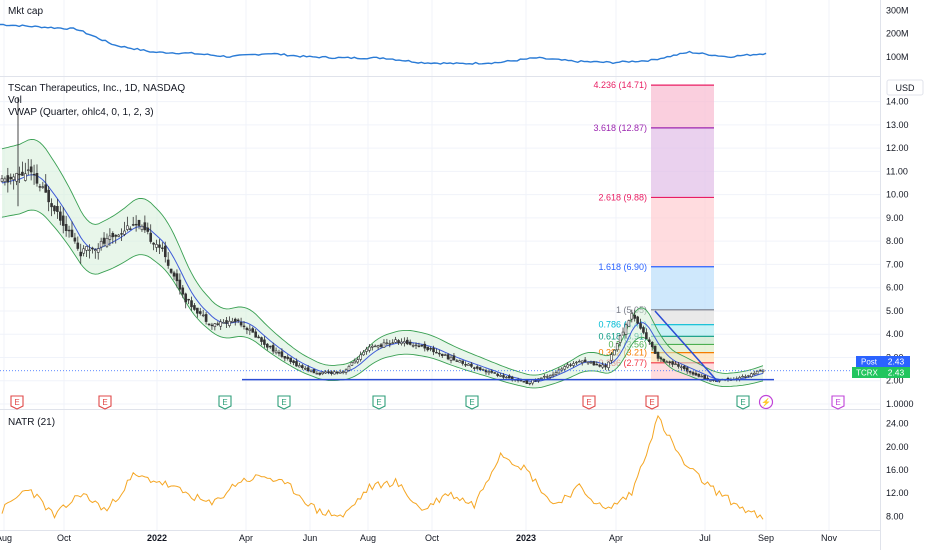 The image size is (932, 550). What do you see at coordinates (897, 148) in the screenshot?
I see `price-axis-label: 12.00` at bounding box center [897, 148].